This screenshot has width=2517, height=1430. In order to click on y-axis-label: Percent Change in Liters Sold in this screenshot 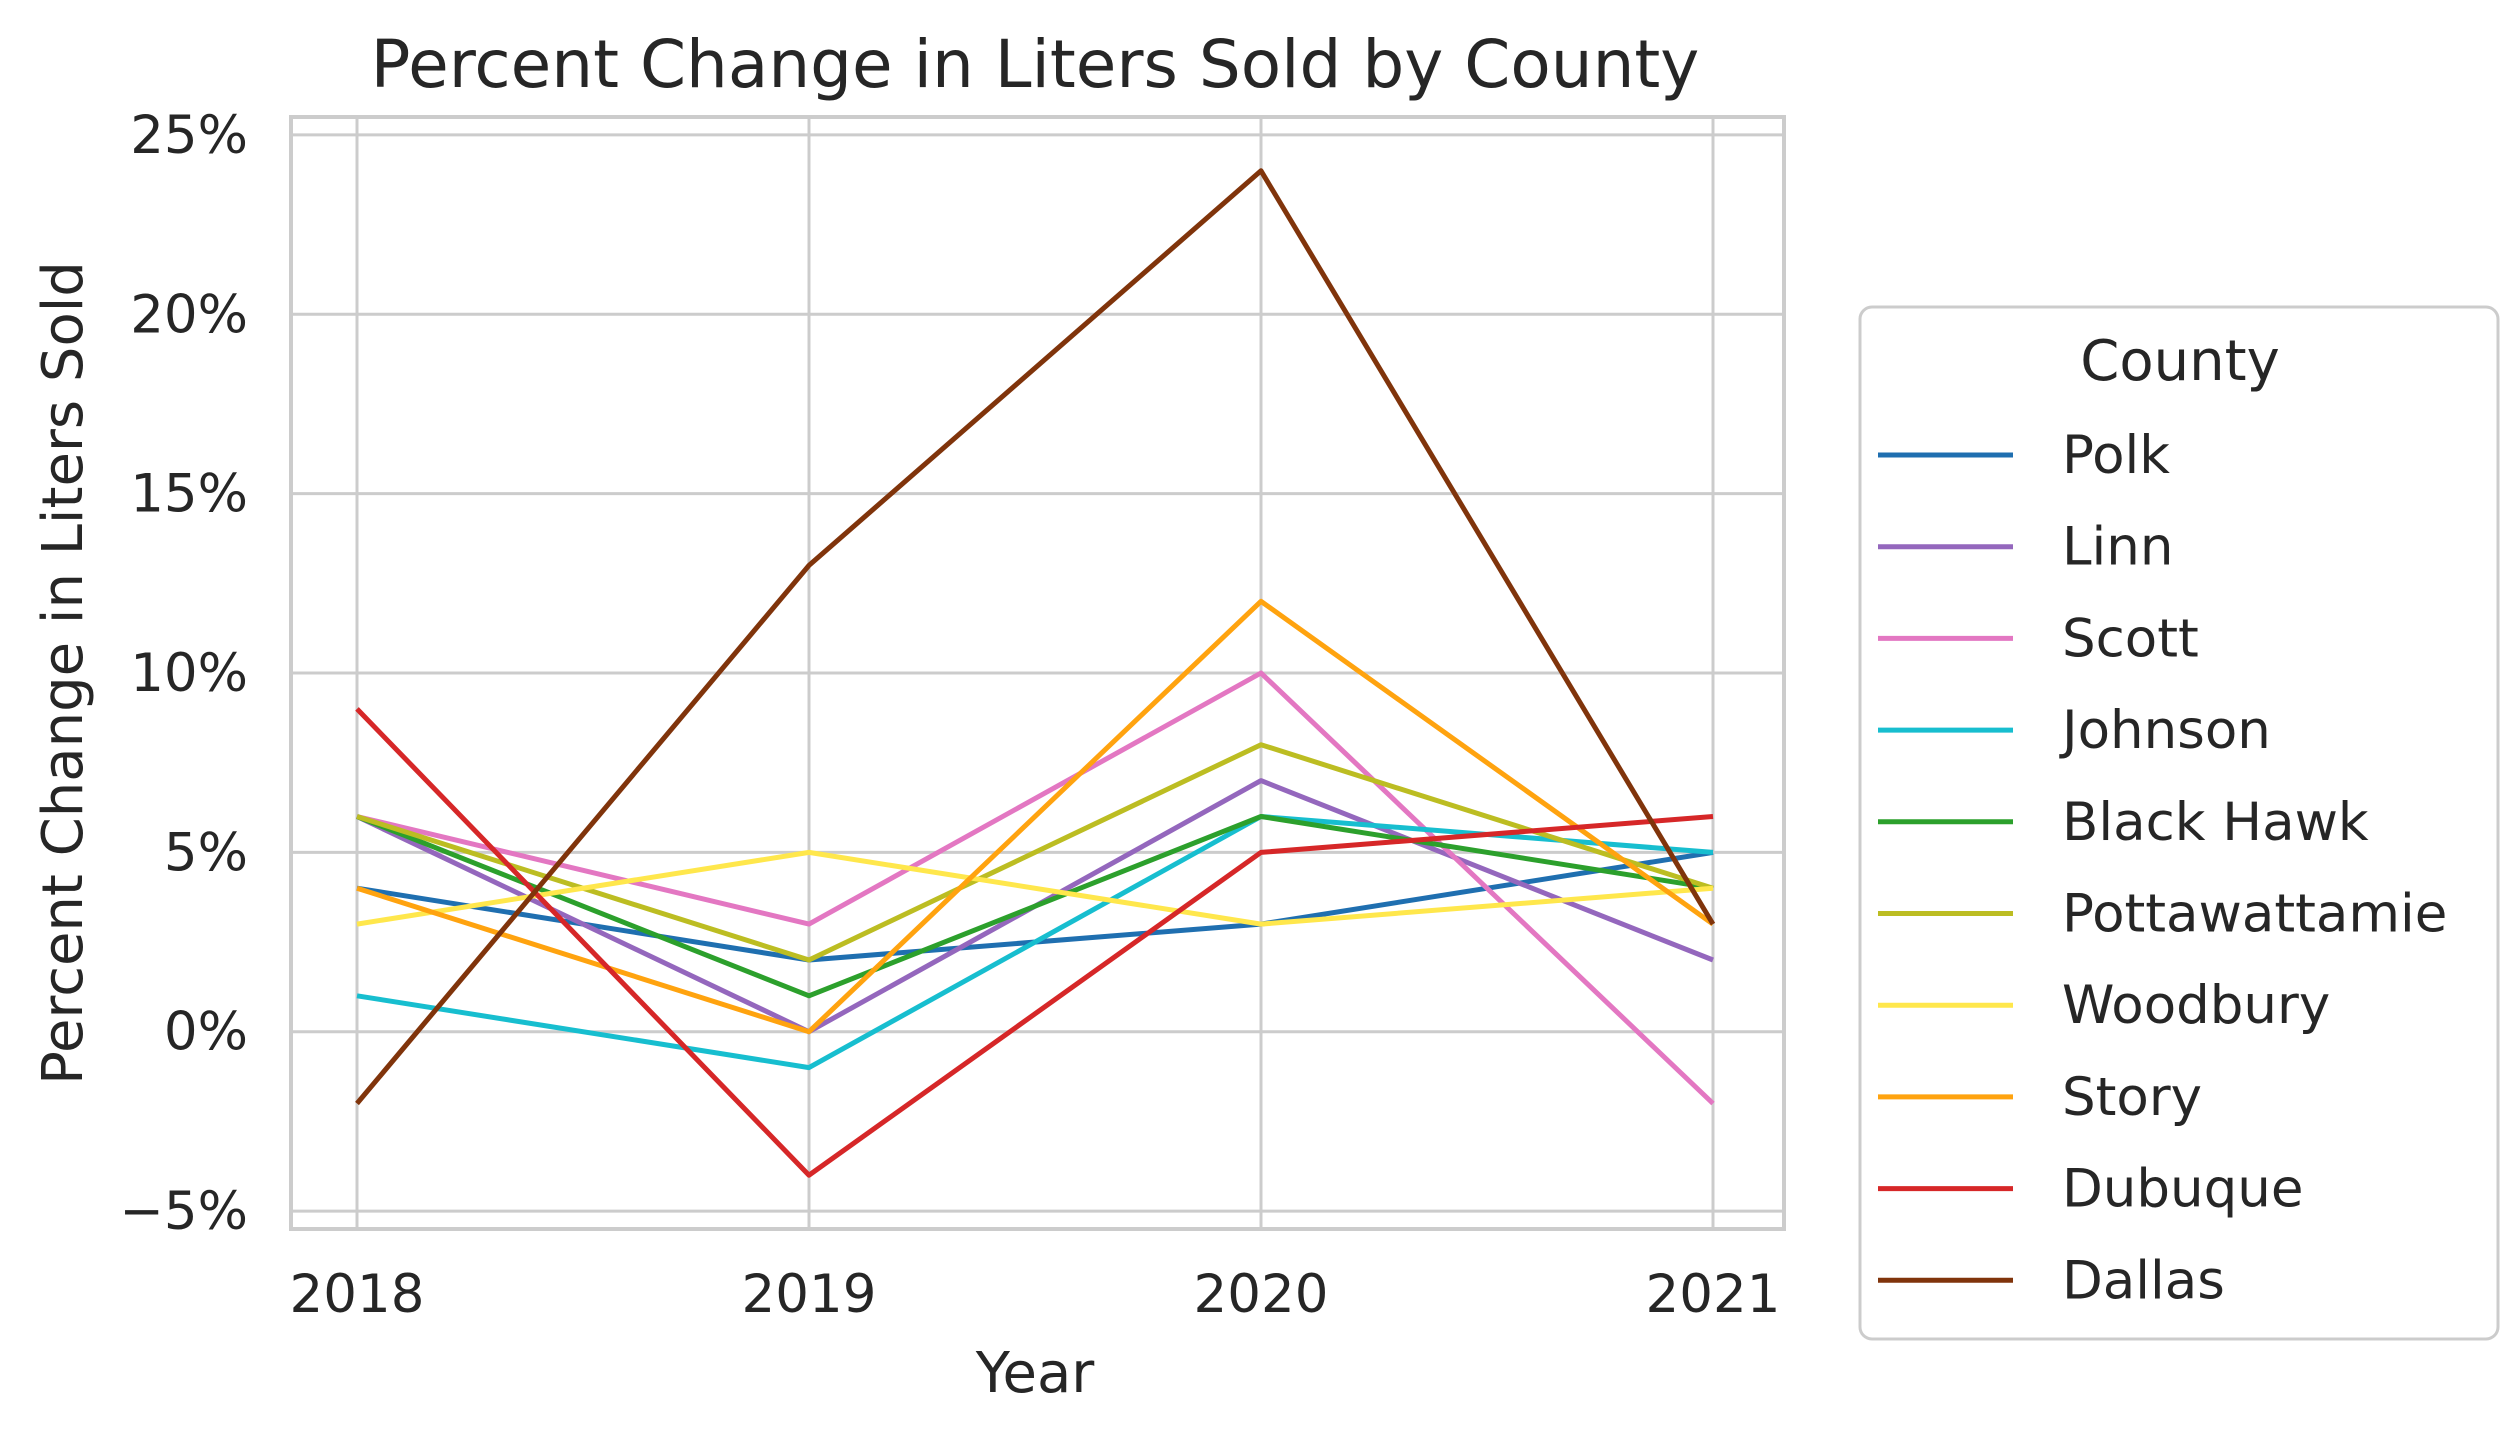, I will do `click(63, 673)`.